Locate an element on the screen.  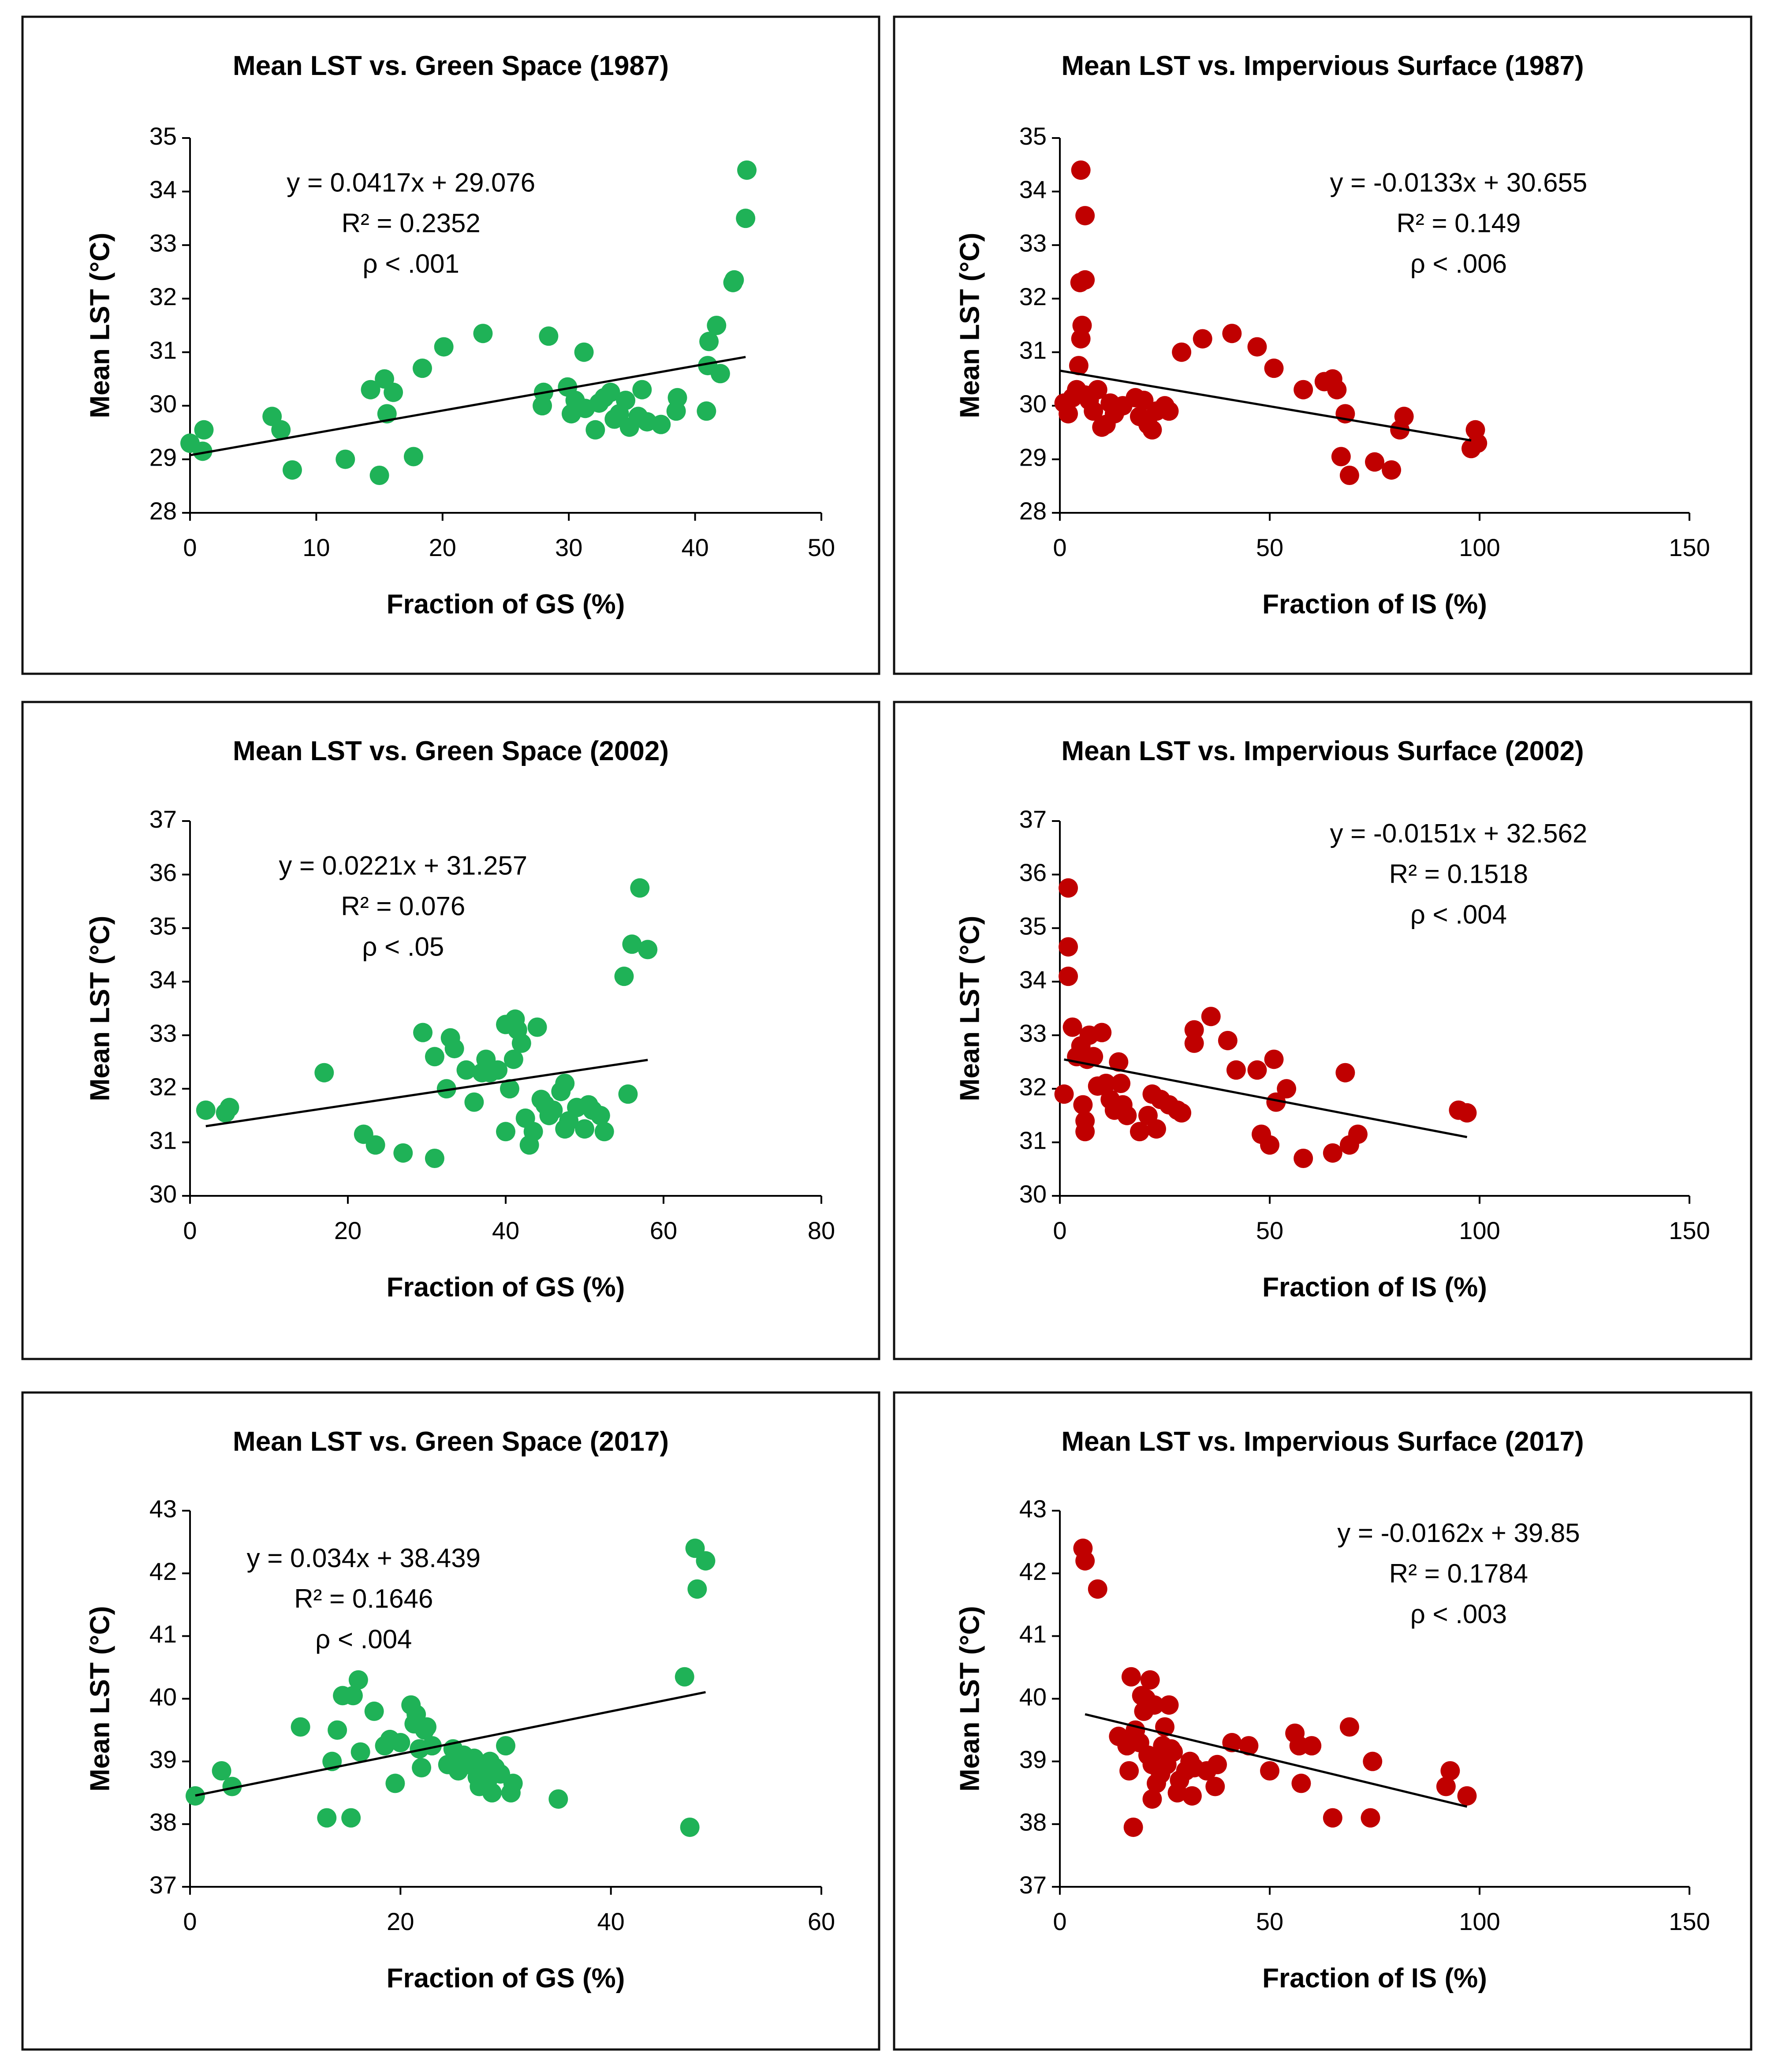
x-tick-label: 60 is located at coordinates (663, 1230).